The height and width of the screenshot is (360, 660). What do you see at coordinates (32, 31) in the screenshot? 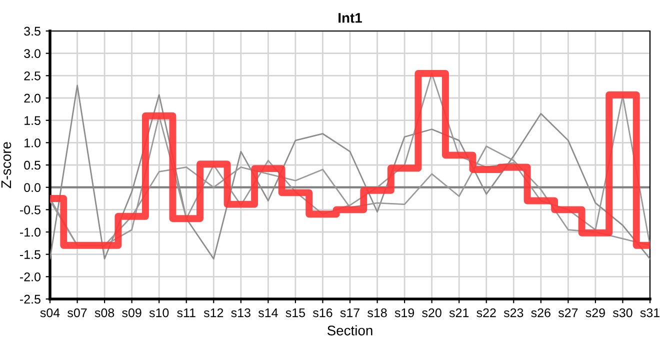
I see `y-tick-label: 3.5` at bounding box center [32, 31].